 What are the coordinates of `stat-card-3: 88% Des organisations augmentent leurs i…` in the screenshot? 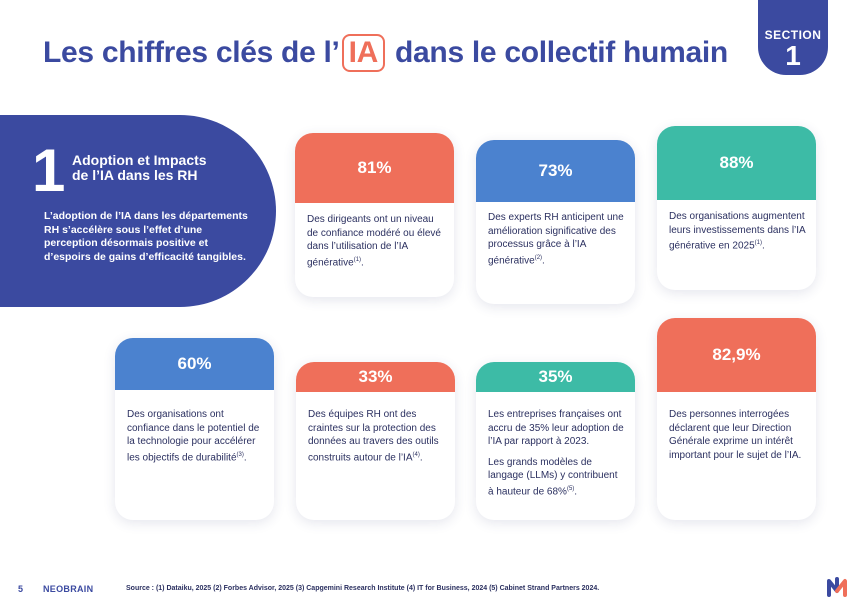 It's located at (736, 208).